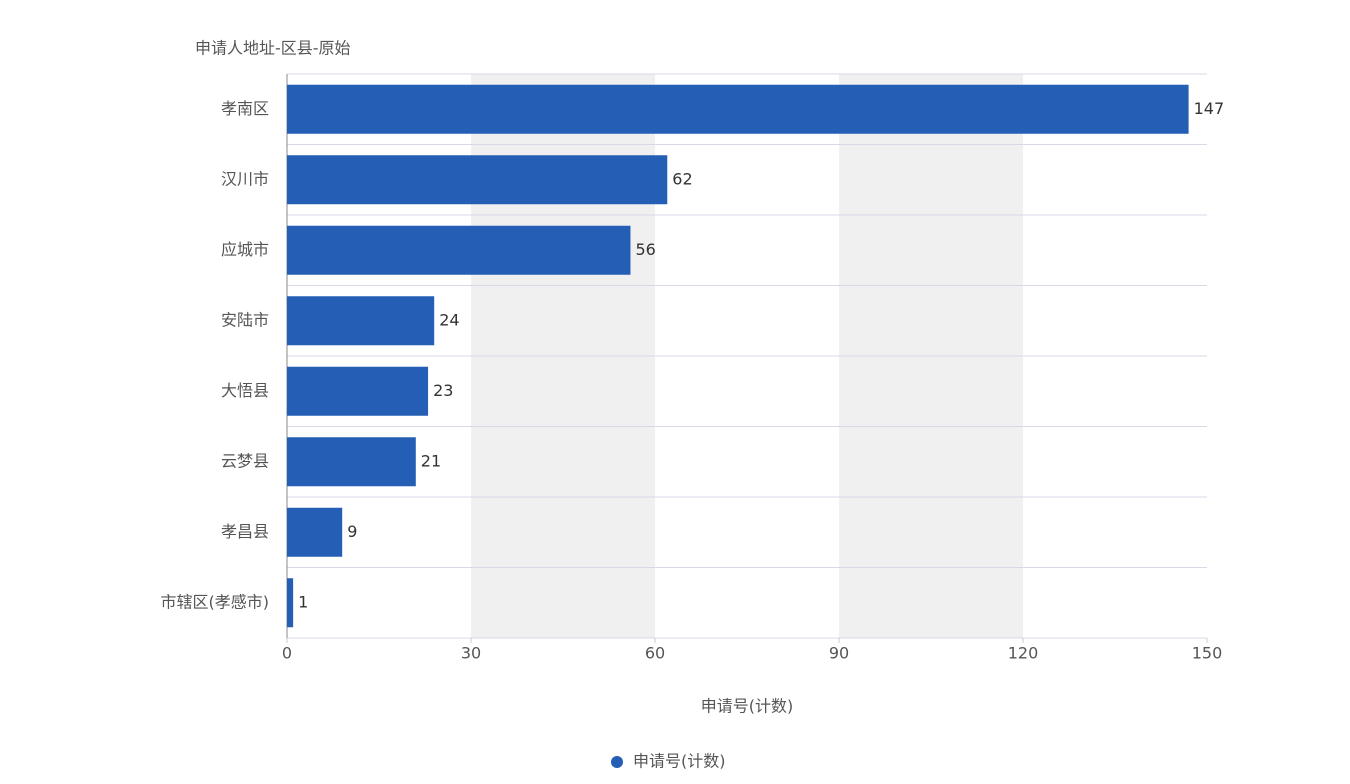 The image size is (1350, 784). What do you see at coordinates (245, 319) in the screenshot?
I see `y-tick-label: 安陆市` at bounding box center [245, 319].